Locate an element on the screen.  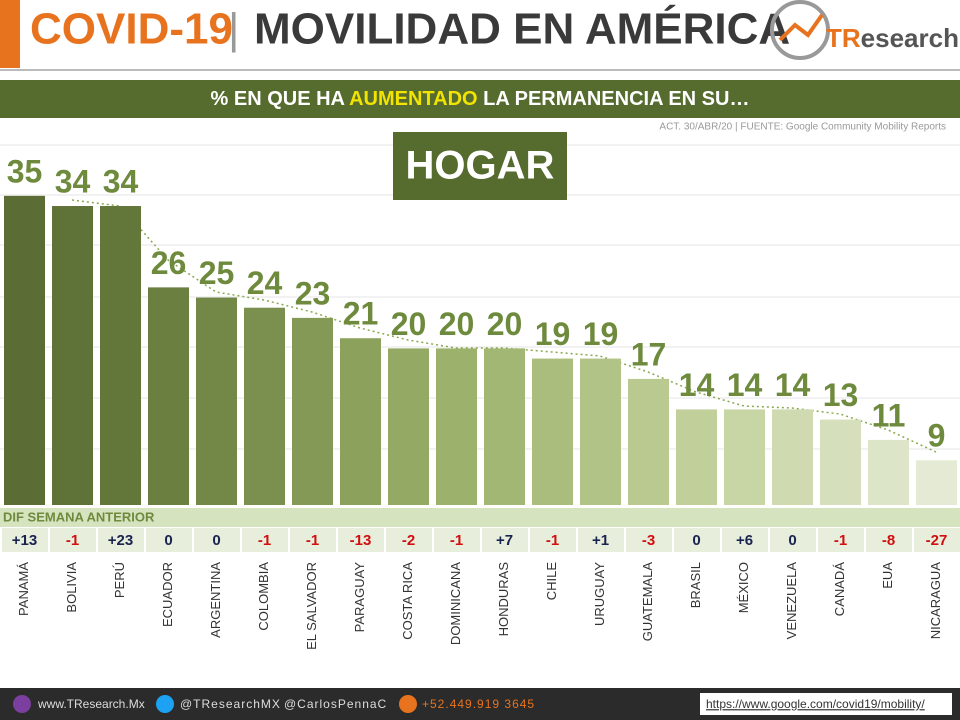
x-tick-label: COLOMBIA is located at coordinates (263, 596).